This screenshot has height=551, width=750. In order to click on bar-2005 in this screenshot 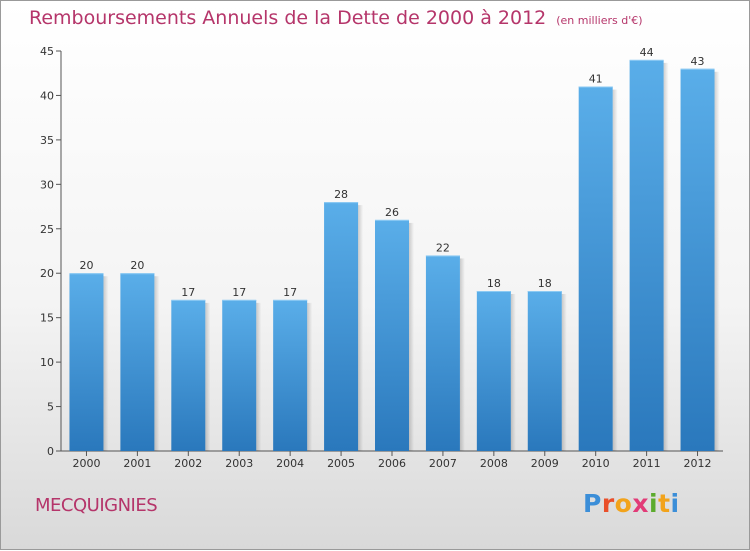, I will do `click(341, 326)`.